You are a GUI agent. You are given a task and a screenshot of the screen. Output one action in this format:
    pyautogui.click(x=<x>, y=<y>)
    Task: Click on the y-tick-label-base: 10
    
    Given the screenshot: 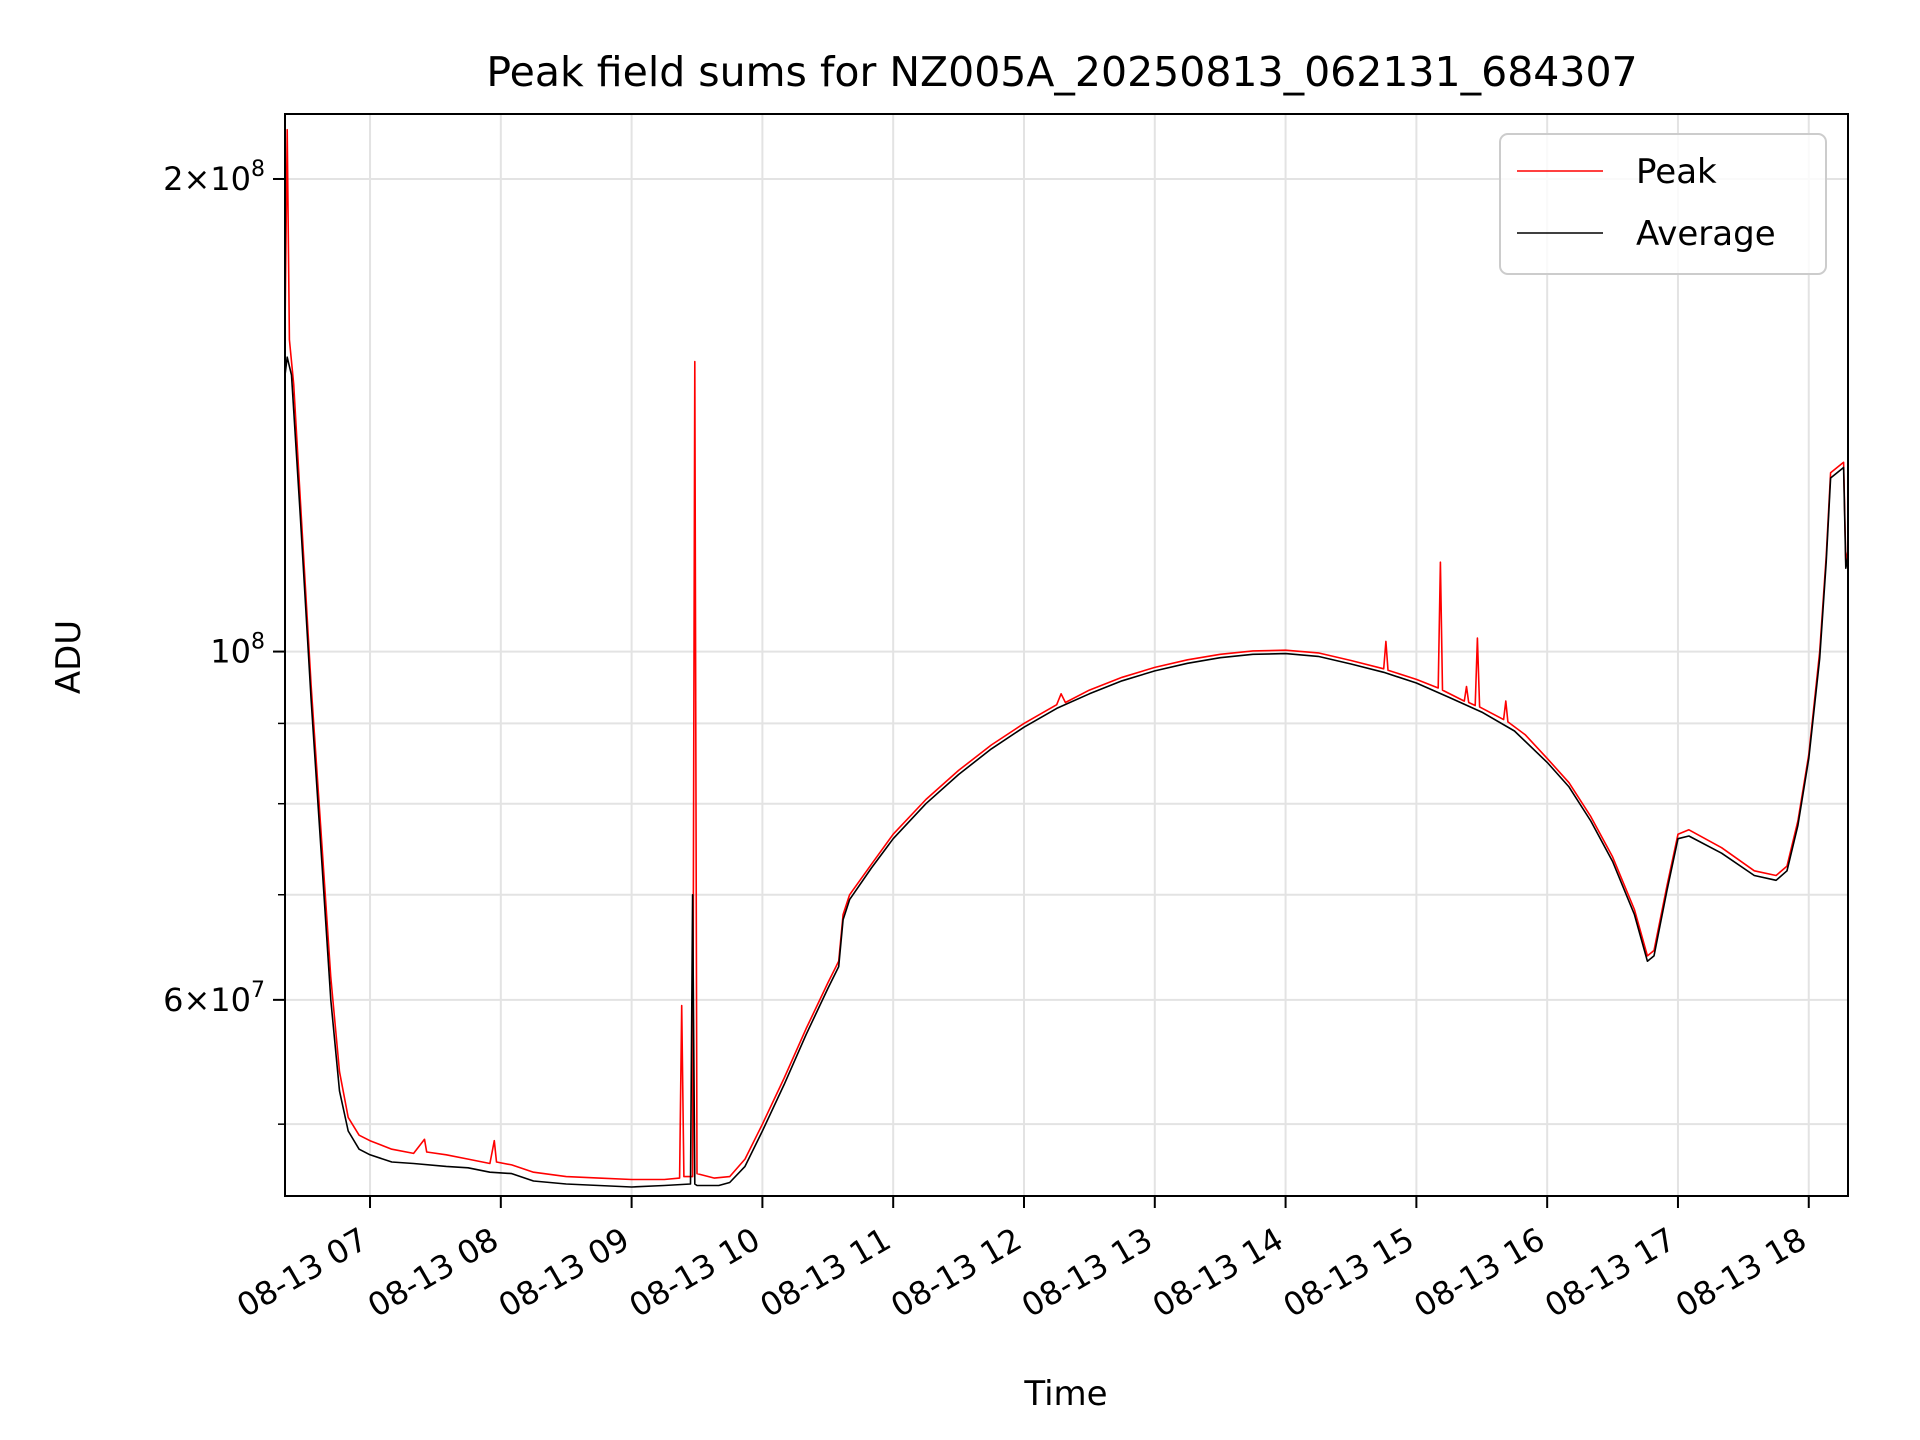 What is the action you would take?
    pyautogui.click(x=230, y=652)
    